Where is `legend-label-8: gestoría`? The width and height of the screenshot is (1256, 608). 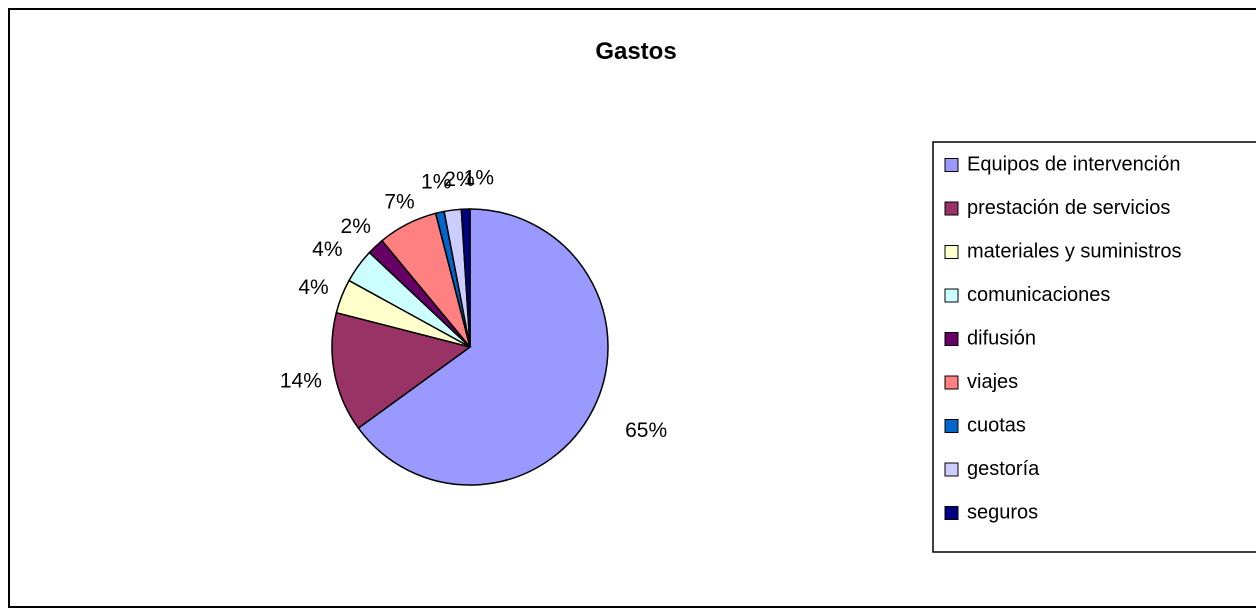 legend-label-8: gestoría is located at coordinates (1003, 469).